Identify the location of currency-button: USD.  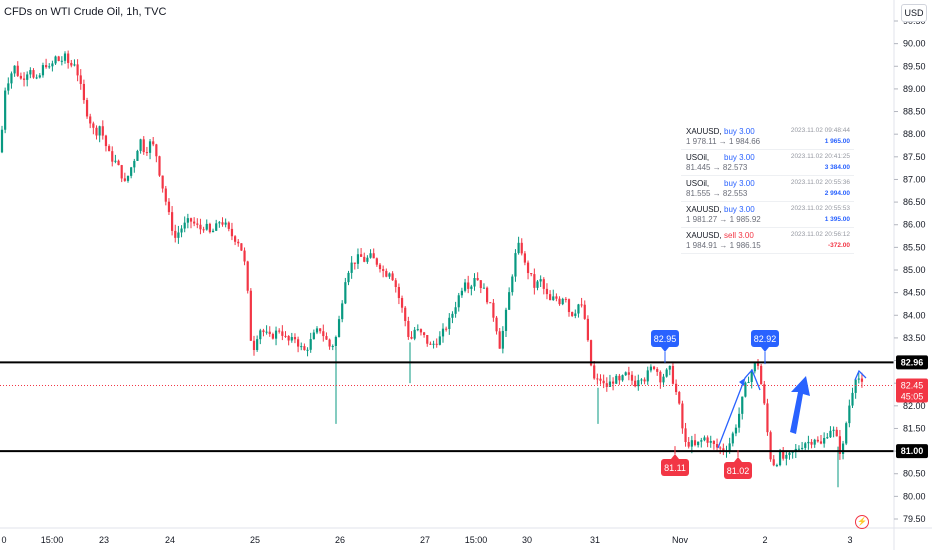
(914, 13).